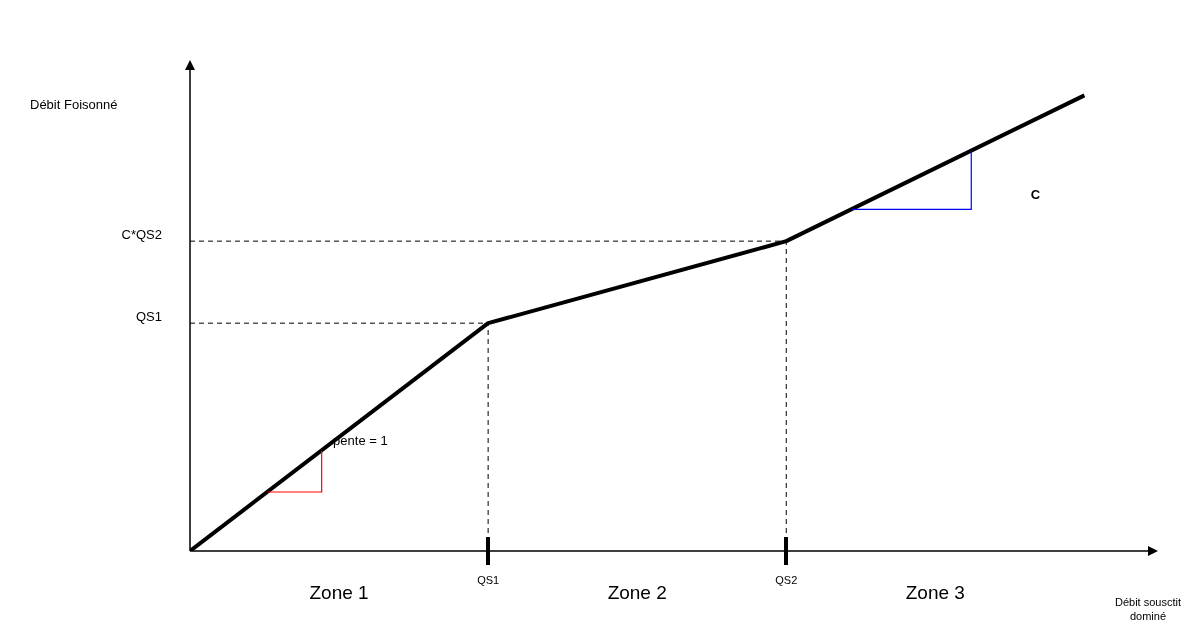  I want to click on x-axis-title: Débit sousctit dominé, so click(1148, 609).